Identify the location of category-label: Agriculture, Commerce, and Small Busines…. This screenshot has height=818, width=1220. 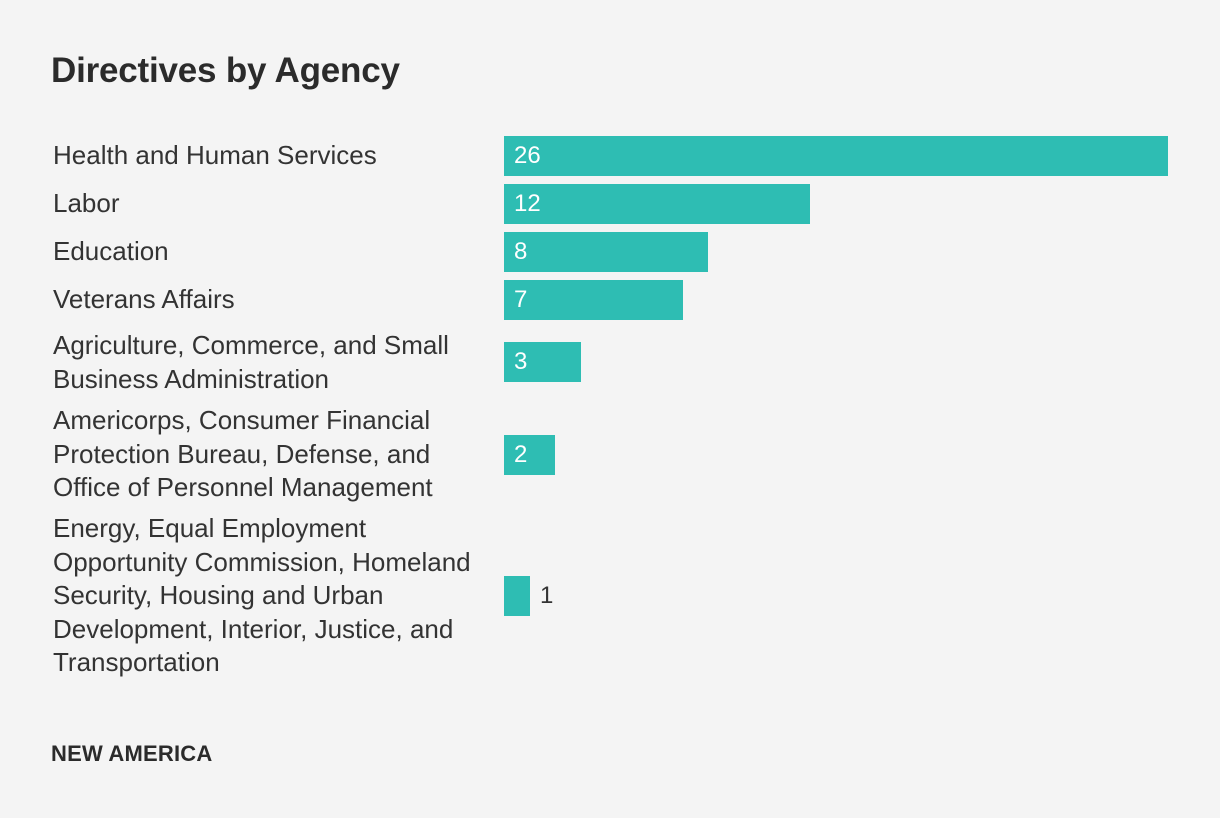
(251, 362).